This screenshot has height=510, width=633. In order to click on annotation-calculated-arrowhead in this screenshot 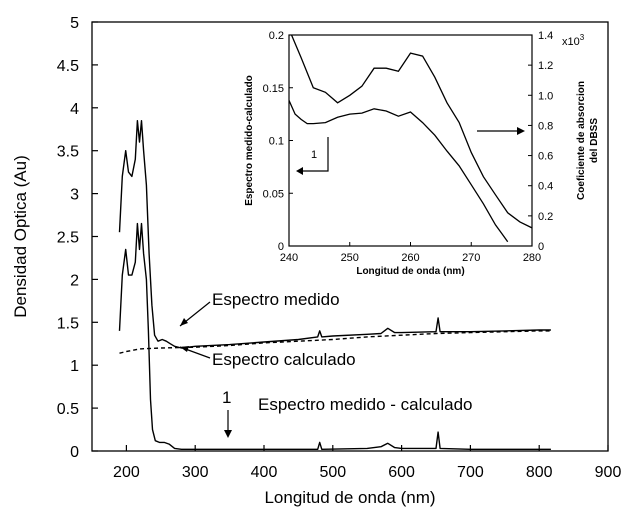, I will do `click(184, 349)`.